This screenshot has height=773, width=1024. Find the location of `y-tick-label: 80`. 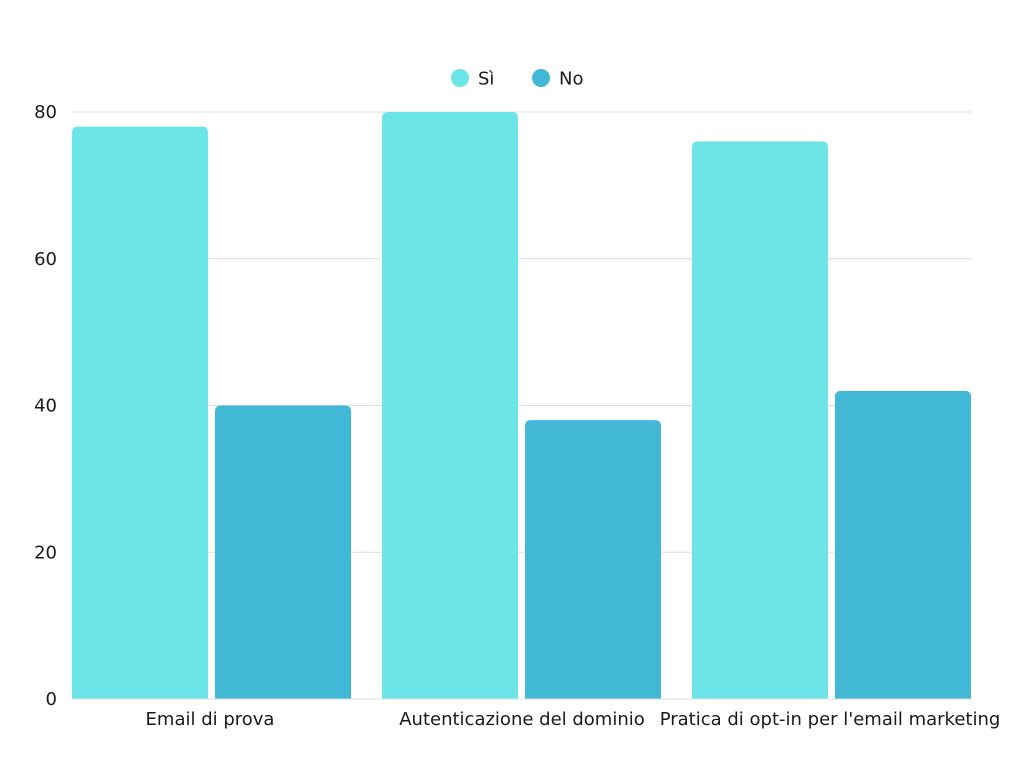

y-tick-label: 80 is located at coordinates (45, 112).